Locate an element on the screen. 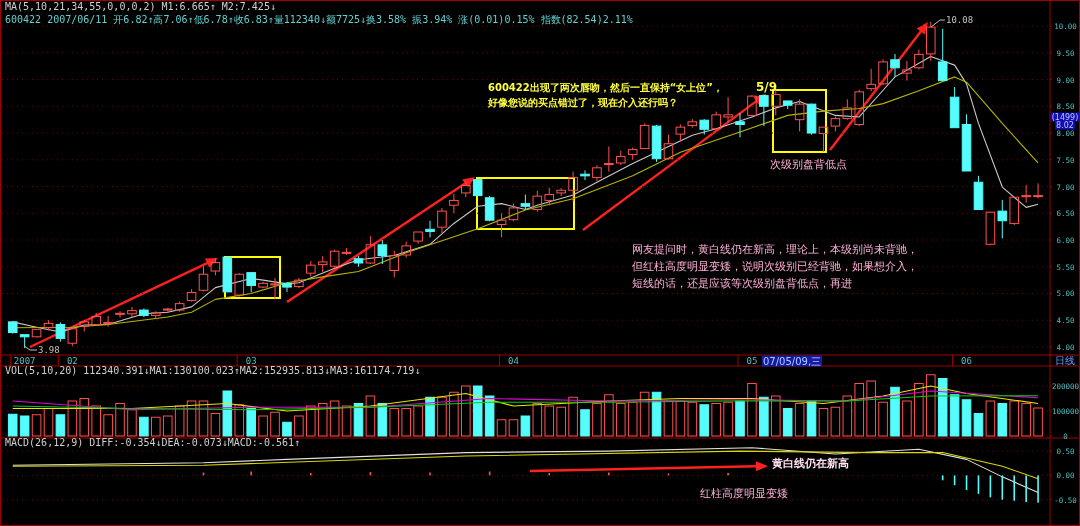 The width and height of the screenshot is (1080, 526). annotation: 红柱高度明显变矮 is located at coordinates (744, 493).